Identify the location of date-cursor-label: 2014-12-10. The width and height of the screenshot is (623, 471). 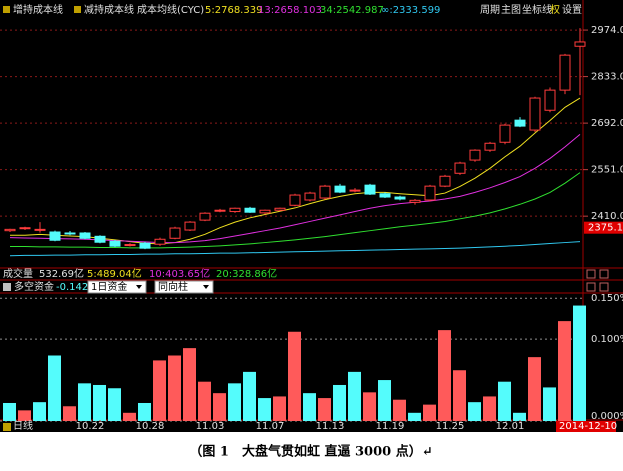
(588, 426).